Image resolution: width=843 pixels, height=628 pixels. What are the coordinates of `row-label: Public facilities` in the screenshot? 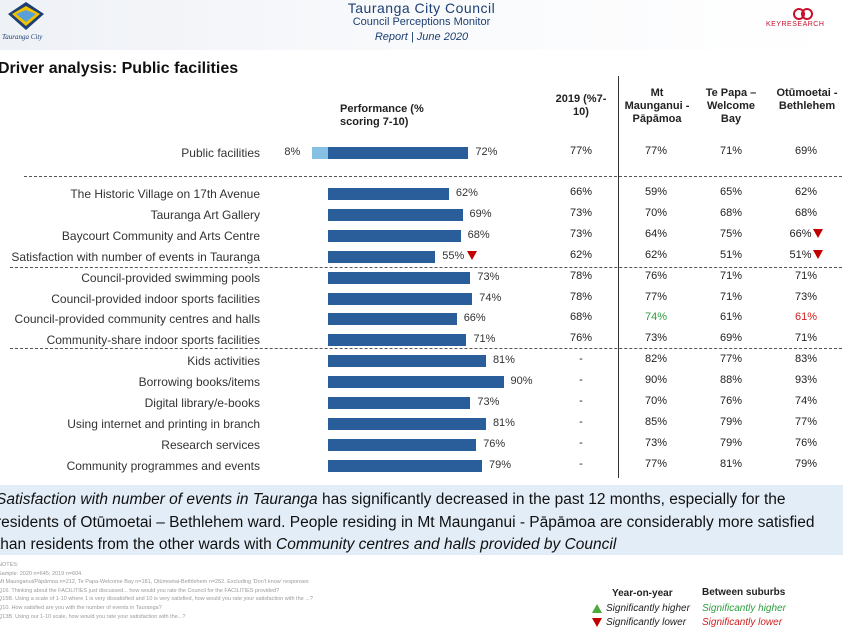 It's located at (220, 153).